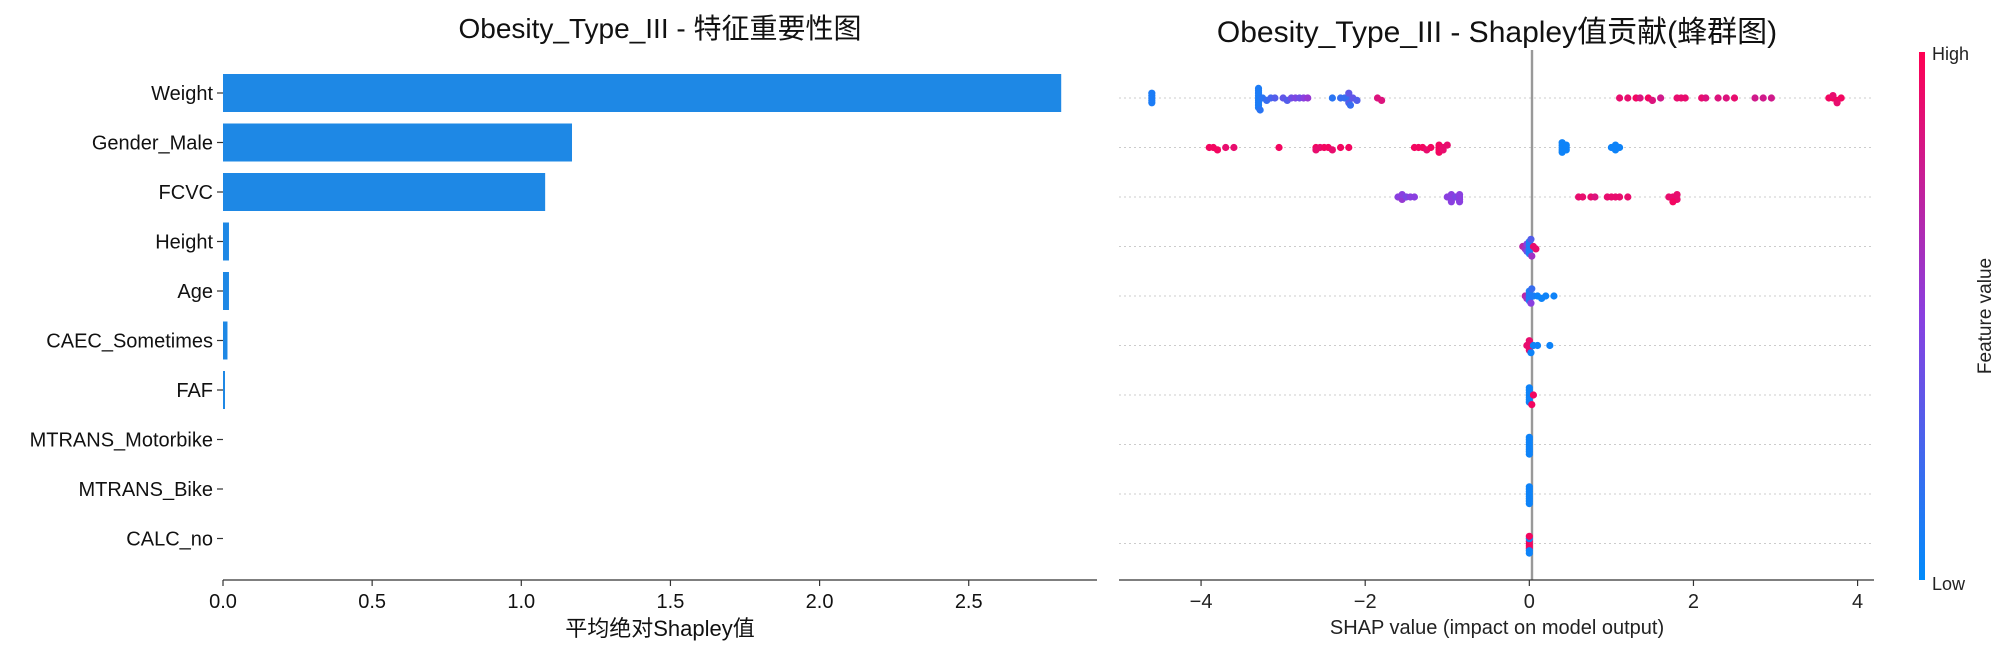 The image size is (2000, 656). Describe the element at coordinates (1529, 602) in the screenshot. I see `beeswarm-x-tick-label: 0` at that location.